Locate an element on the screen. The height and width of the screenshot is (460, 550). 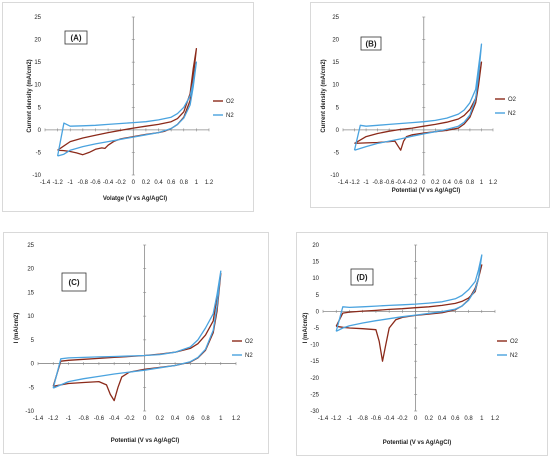
panel-label: (A) is located at coordinates (75, 38).